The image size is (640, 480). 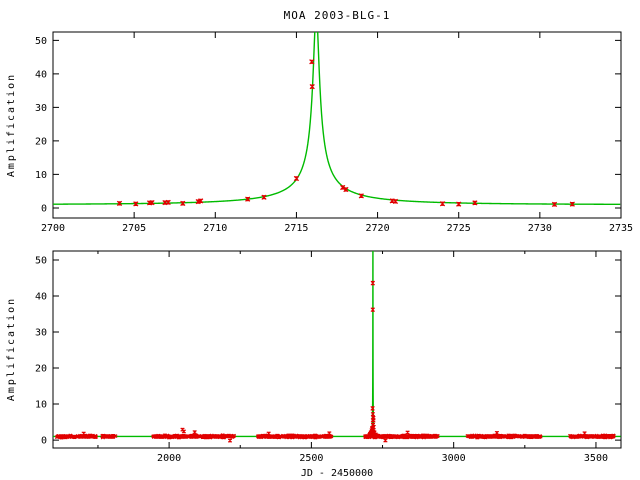 I want to click on x-tick-label: 2725, so click(x=459, y=228).